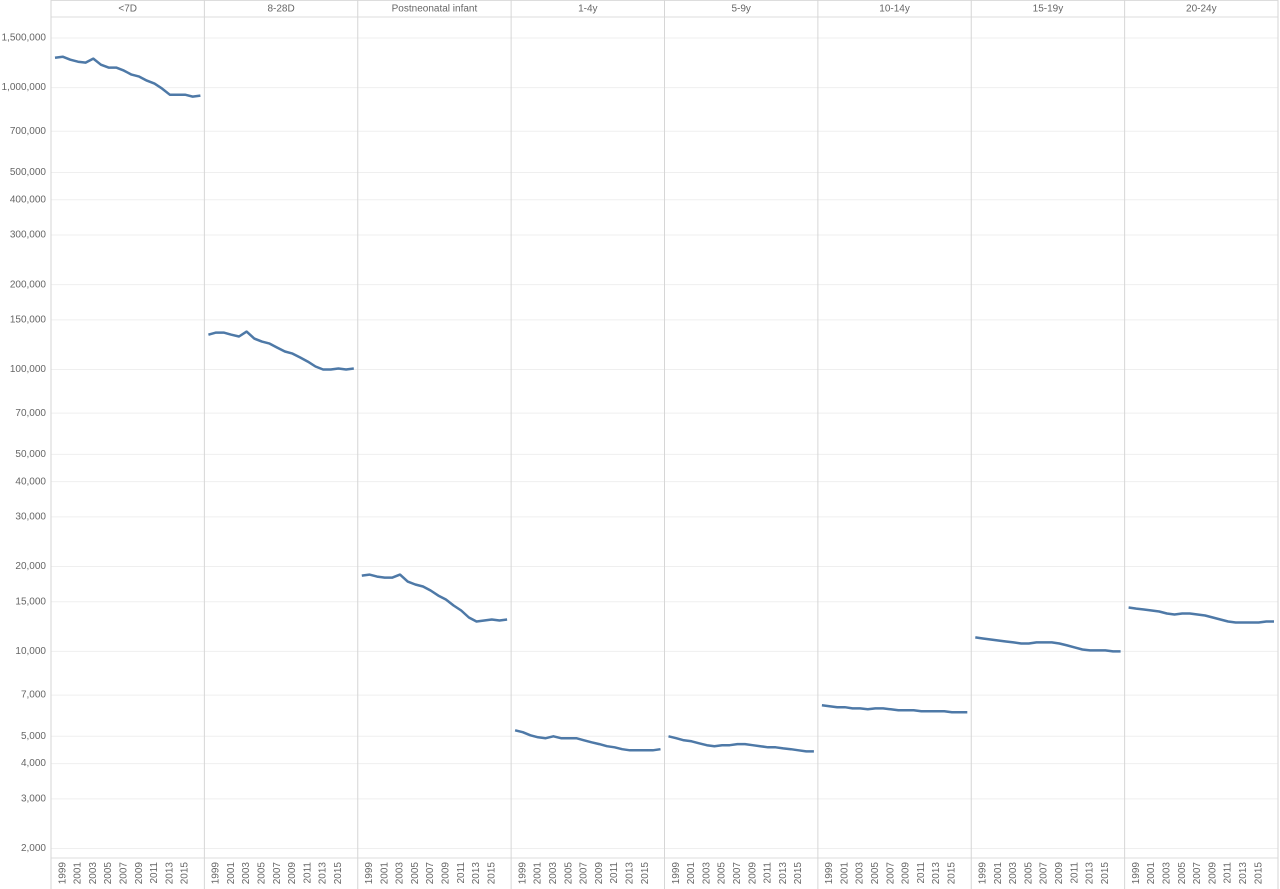 The width and height of the screenshot is (1280, 889). Describe the element at coordinates (1201, 9) in the screenshot. I see `panel-title: 20-24y` at that location.